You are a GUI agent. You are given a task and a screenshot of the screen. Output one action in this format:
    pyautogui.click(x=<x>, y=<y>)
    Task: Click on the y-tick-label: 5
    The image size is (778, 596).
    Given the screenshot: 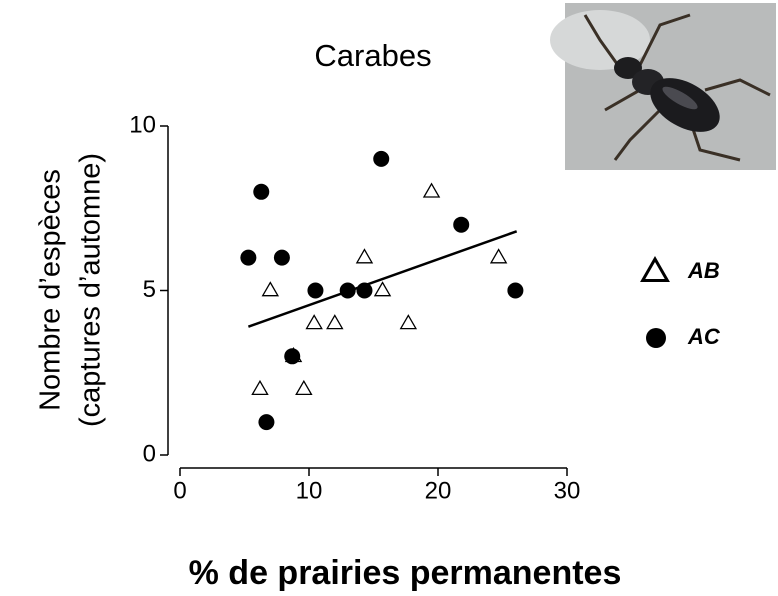 What is the action you would take?
    pyautogui.click(x=149, y=289)
    